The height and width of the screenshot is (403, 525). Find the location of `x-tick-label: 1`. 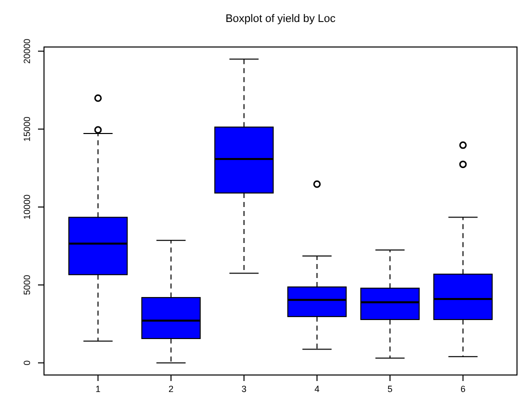

x-tick-label: 1 is located at coordinates (98, 389).